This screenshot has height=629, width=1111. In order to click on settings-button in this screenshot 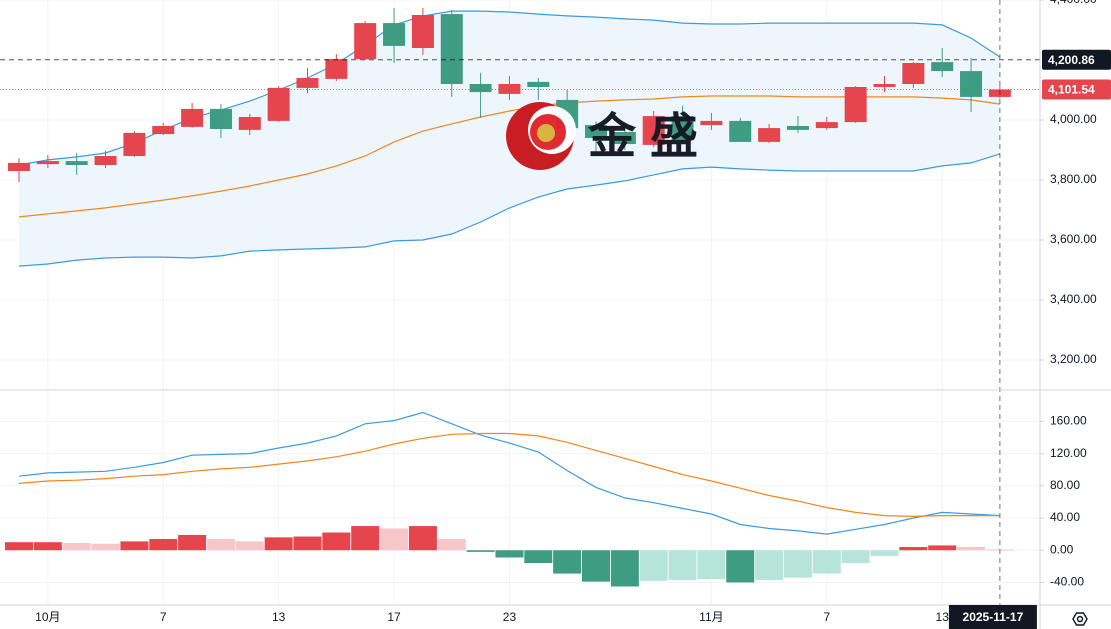, I will do `click(1080, 619)`.